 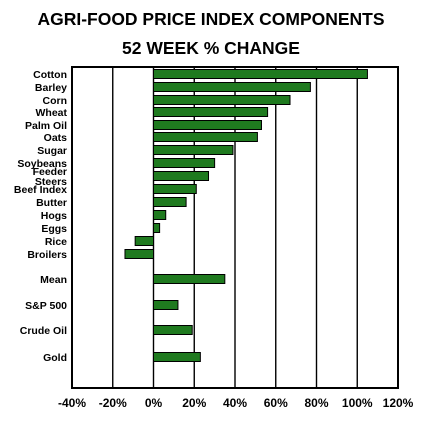 What do you see at coordinates (40, 190) in the screenshot?
I see `category-label: Beef Index` at bounding box center [40, 190].